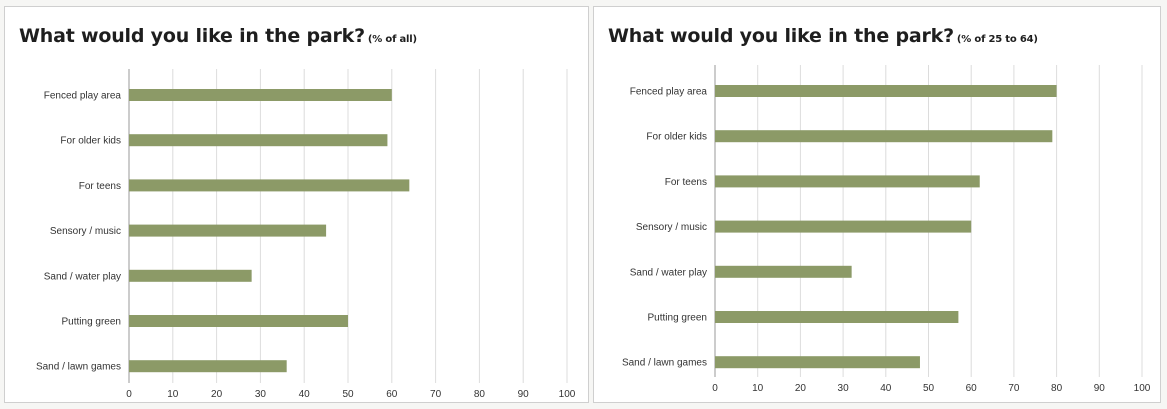 The image size is (1167, 409). What do you see at coordinates (392, 39) in the screenshot?
I see `chart-subtitle: (% of all)` at bounding box center [392, 39].